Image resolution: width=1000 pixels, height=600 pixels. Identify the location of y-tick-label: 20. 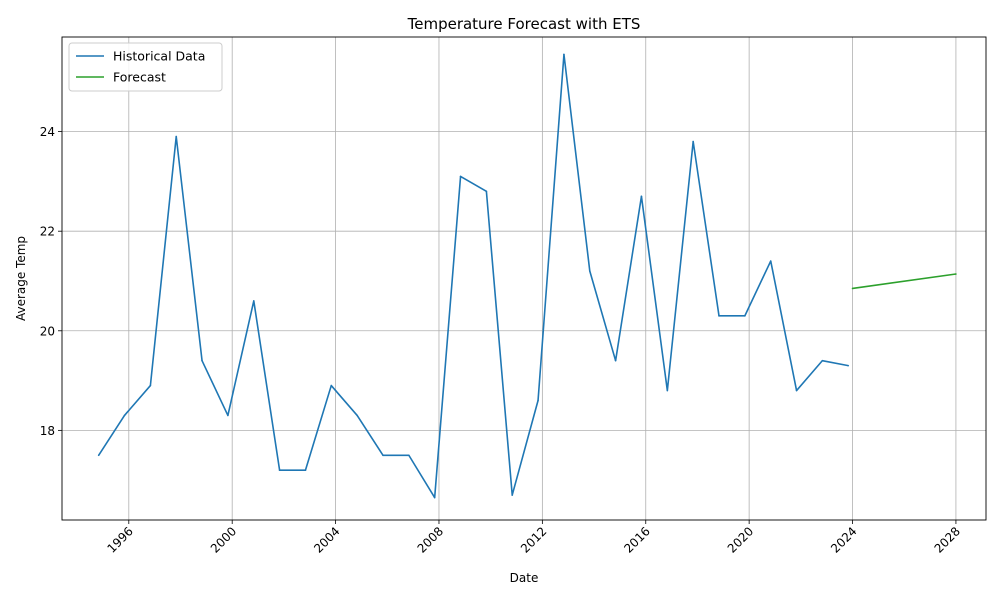
(47, 331).